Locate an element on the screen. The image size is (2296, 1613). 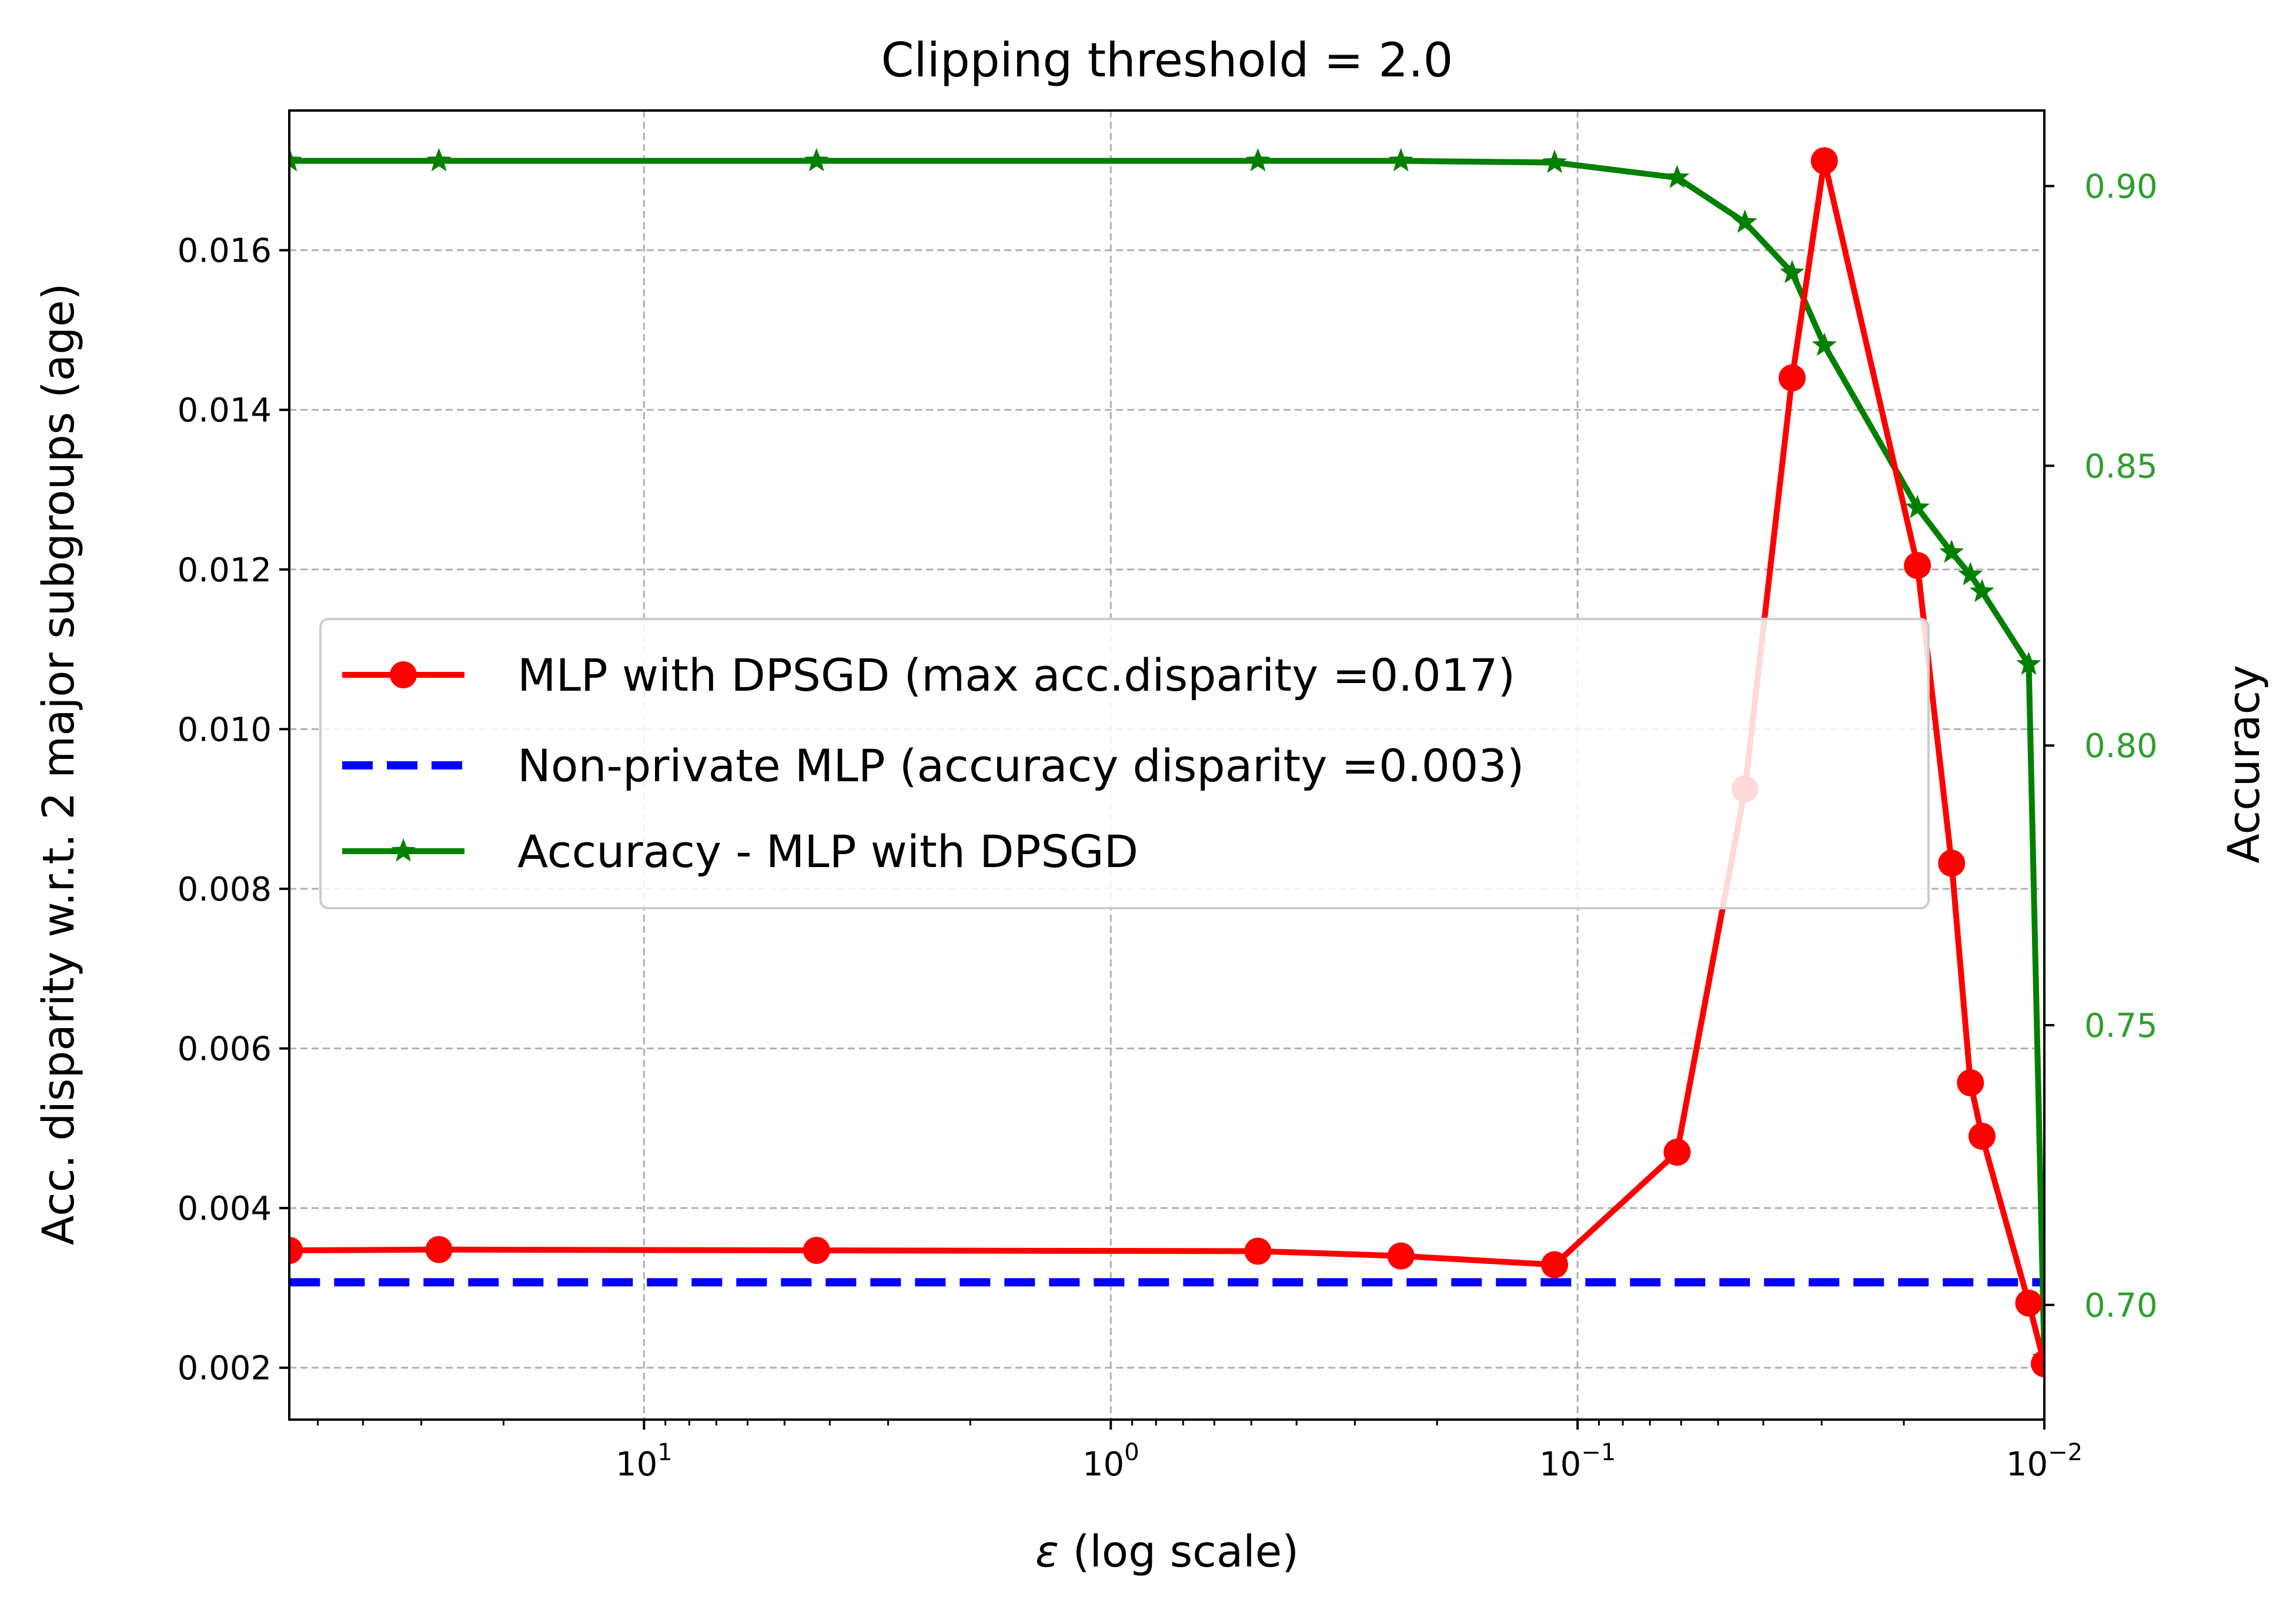
x-tick-label: 10¹ is located at coordinates (644, 1461).